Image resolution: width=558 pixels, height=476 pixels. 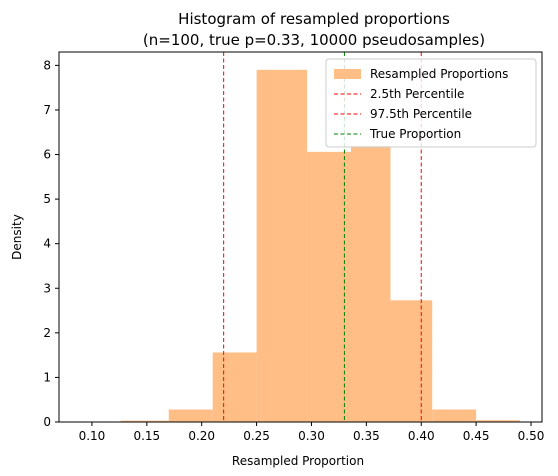 What do you see at coordinates (314, 19) in the screenshot?
I see `chart-title-line1: Histogram of resampled proportions` at bounding box center [314, 19].